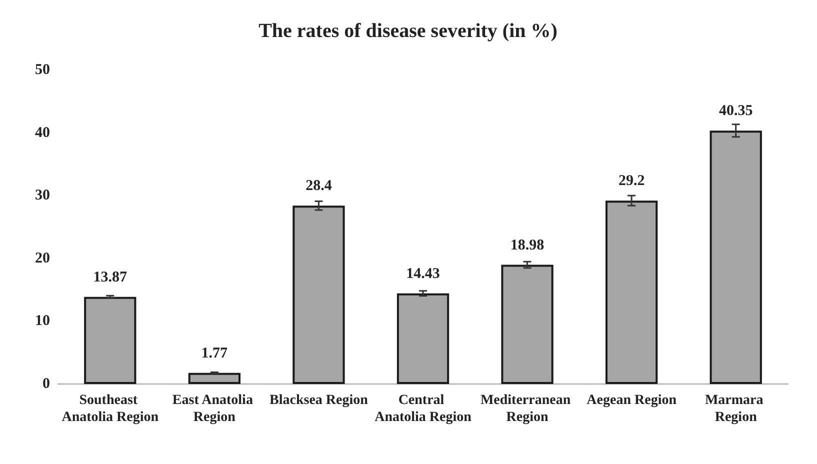  I want to click on x-tick-label: Mediterranean Region, so click(527, 409).